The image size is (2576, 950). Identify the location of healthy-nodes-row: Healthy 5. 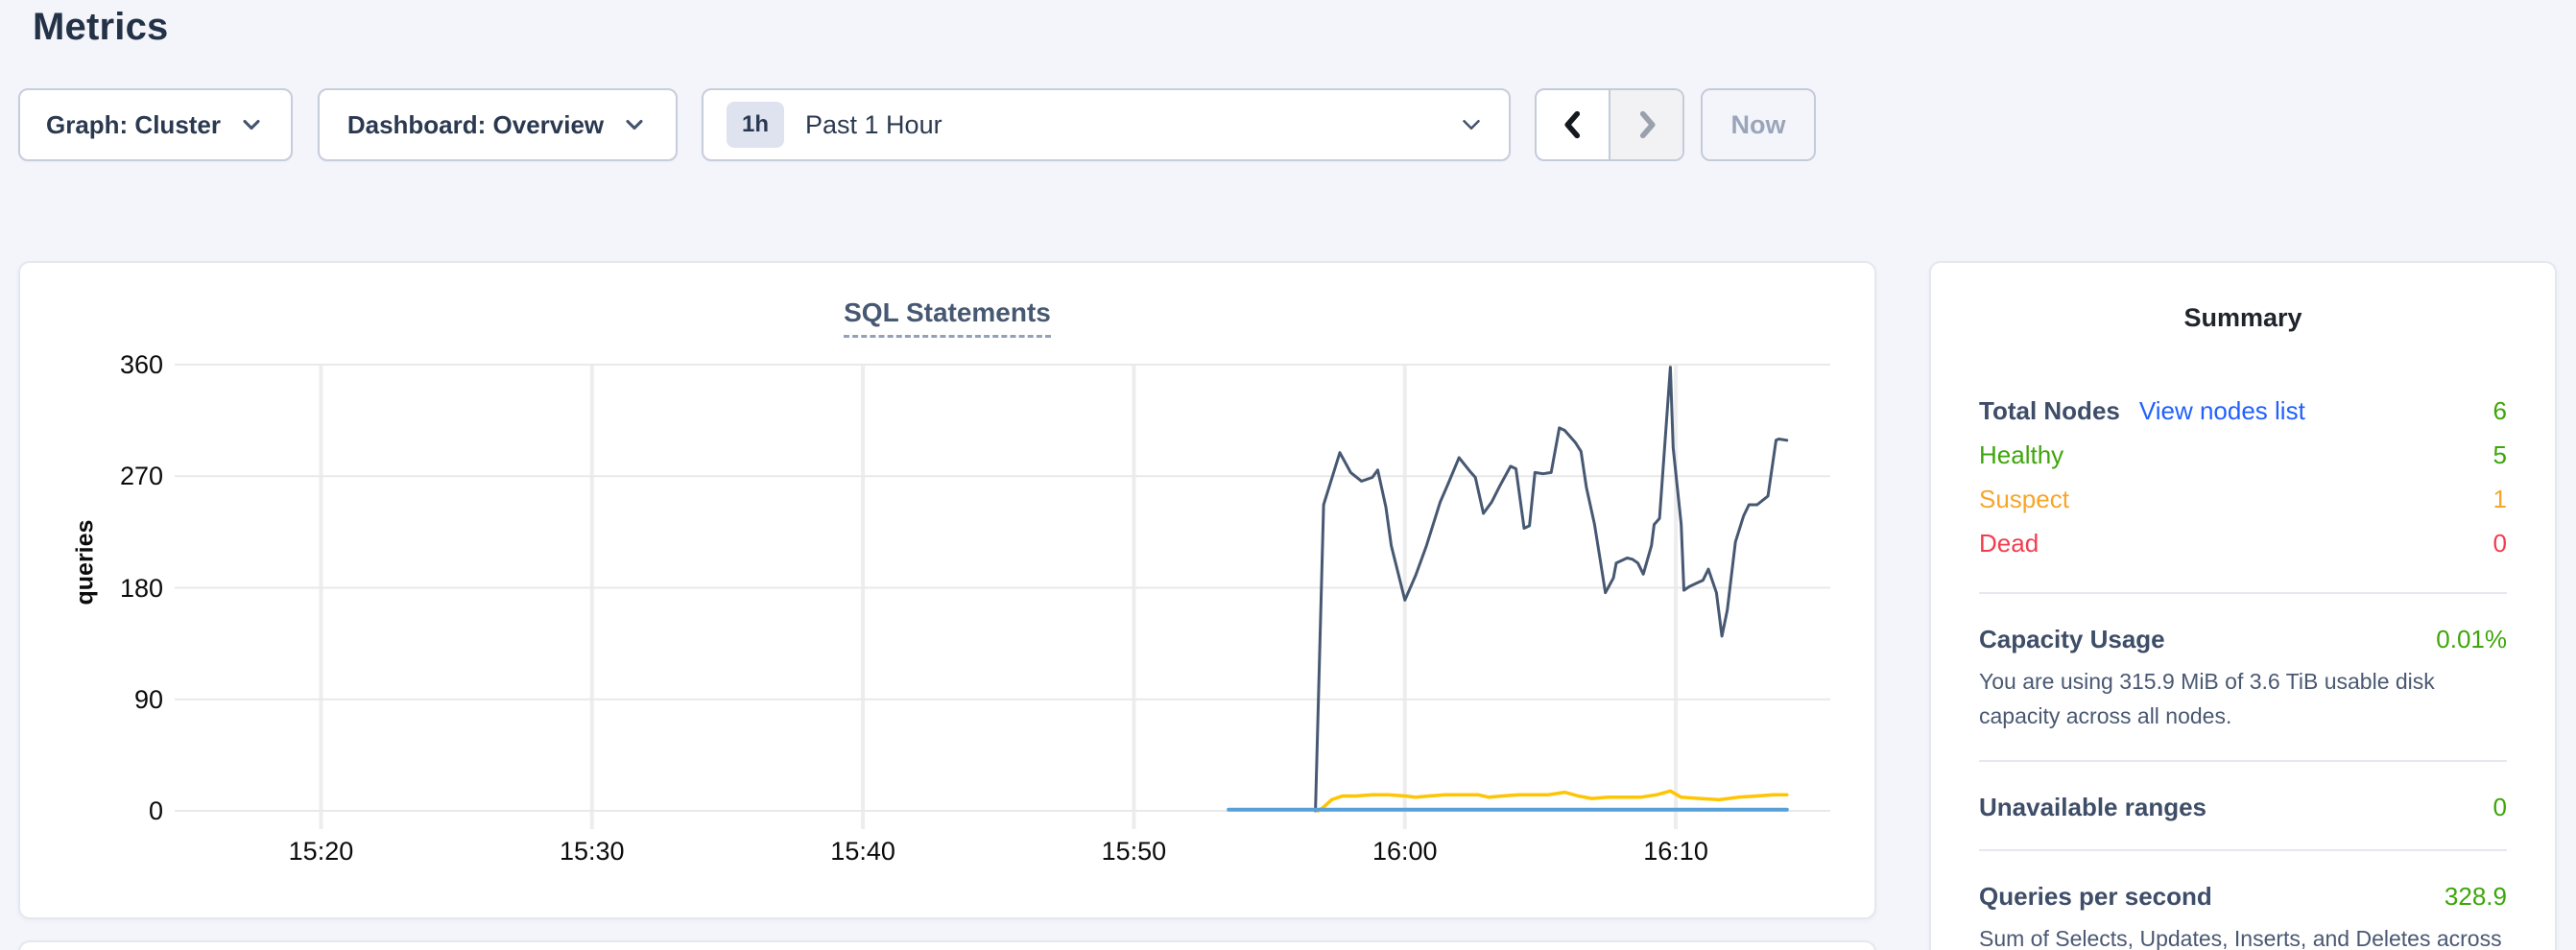
(2243, 455).